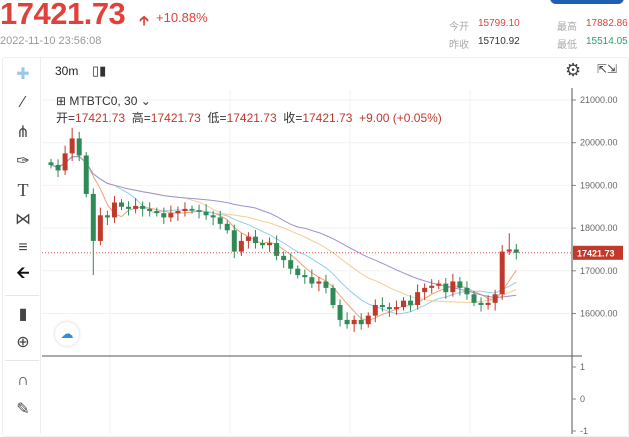 This screenshot has height=437, width=629. Describe the element at coordinates (103, 101) in the screenshot. I see `symbol-legend: ⊞ MTBTC0, 30 ⌄` at that location.